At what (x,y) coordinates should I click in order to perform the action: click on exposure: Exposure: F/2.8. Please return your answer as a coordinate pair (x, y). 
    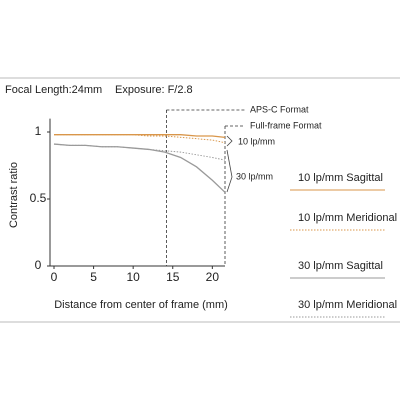
    Looking at the image, I should click on (154, 90).